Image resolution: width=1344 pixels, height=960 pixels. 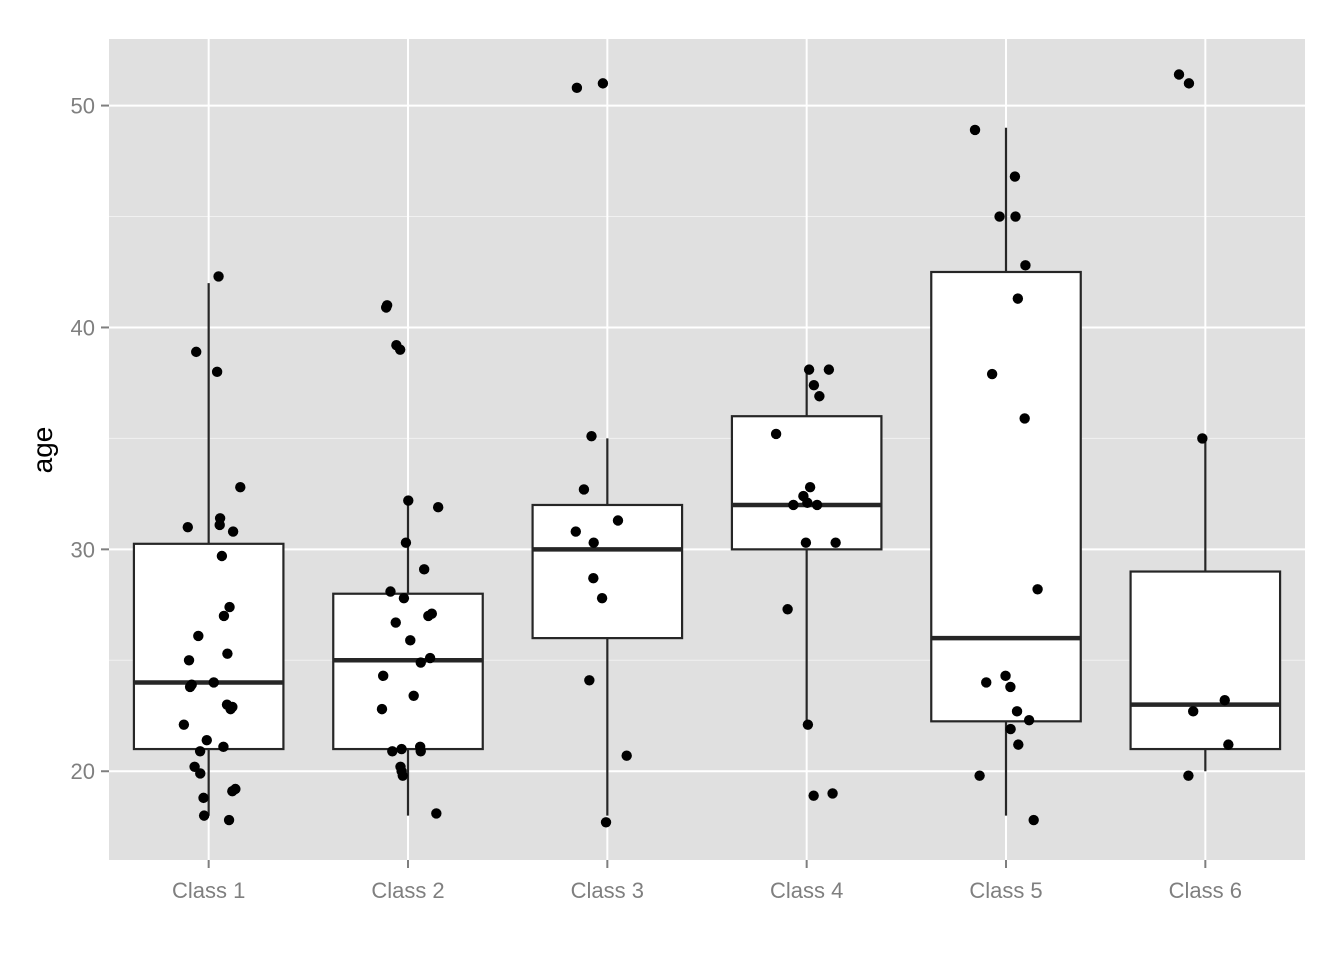 What do you see at coordinates (83, 771) in the screenshot?
I see `y-tick-label: 20` at bounding box center [83, 771].